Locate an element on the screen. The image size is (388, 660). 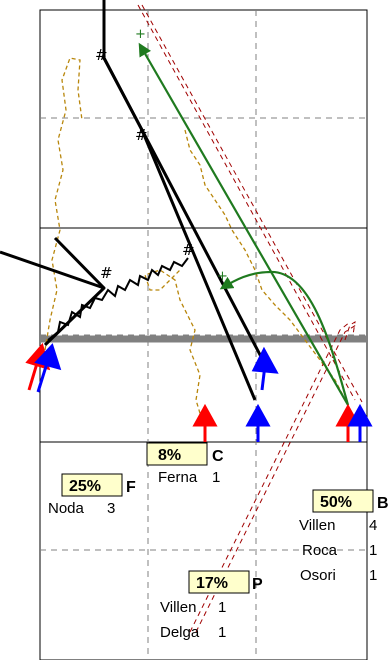
label-percent: 50% is located at coordinates (336, 502).